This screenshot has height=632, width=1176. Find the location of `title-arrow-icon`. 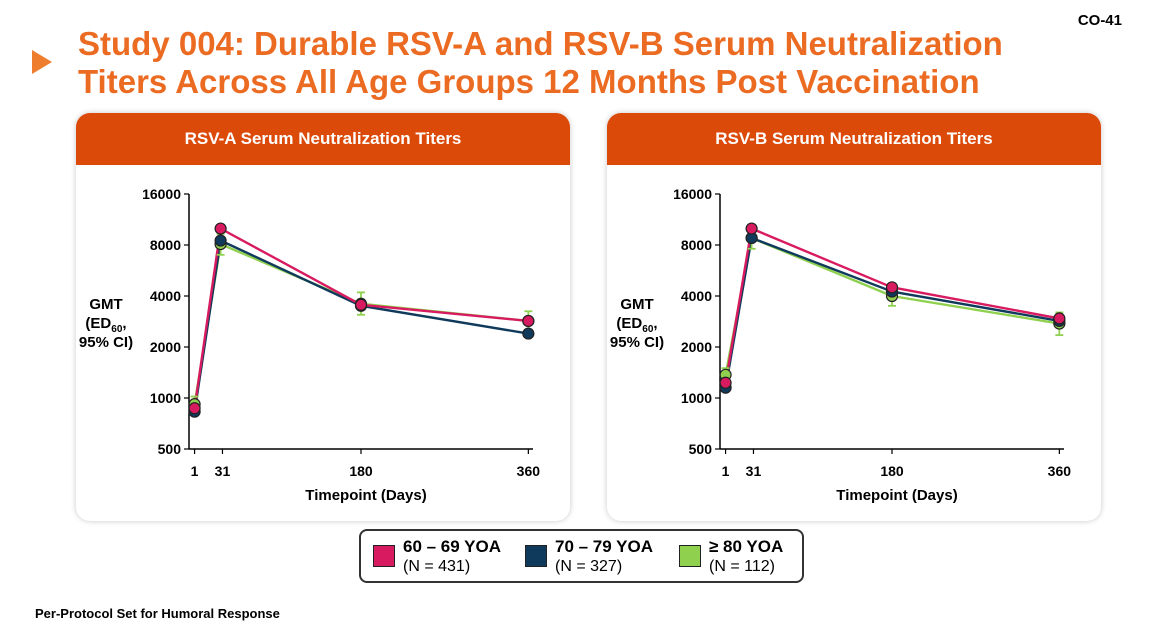

title-arrow-icon is located at coordinates (42, 62).